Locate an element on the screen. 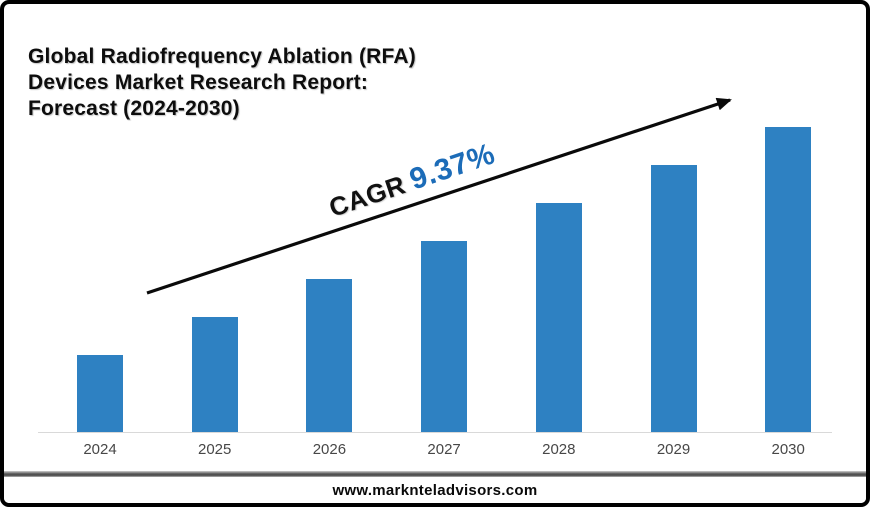 The height and width of the screenshot is (507, 870). bar-2028 is located at coordinates (558, 317).